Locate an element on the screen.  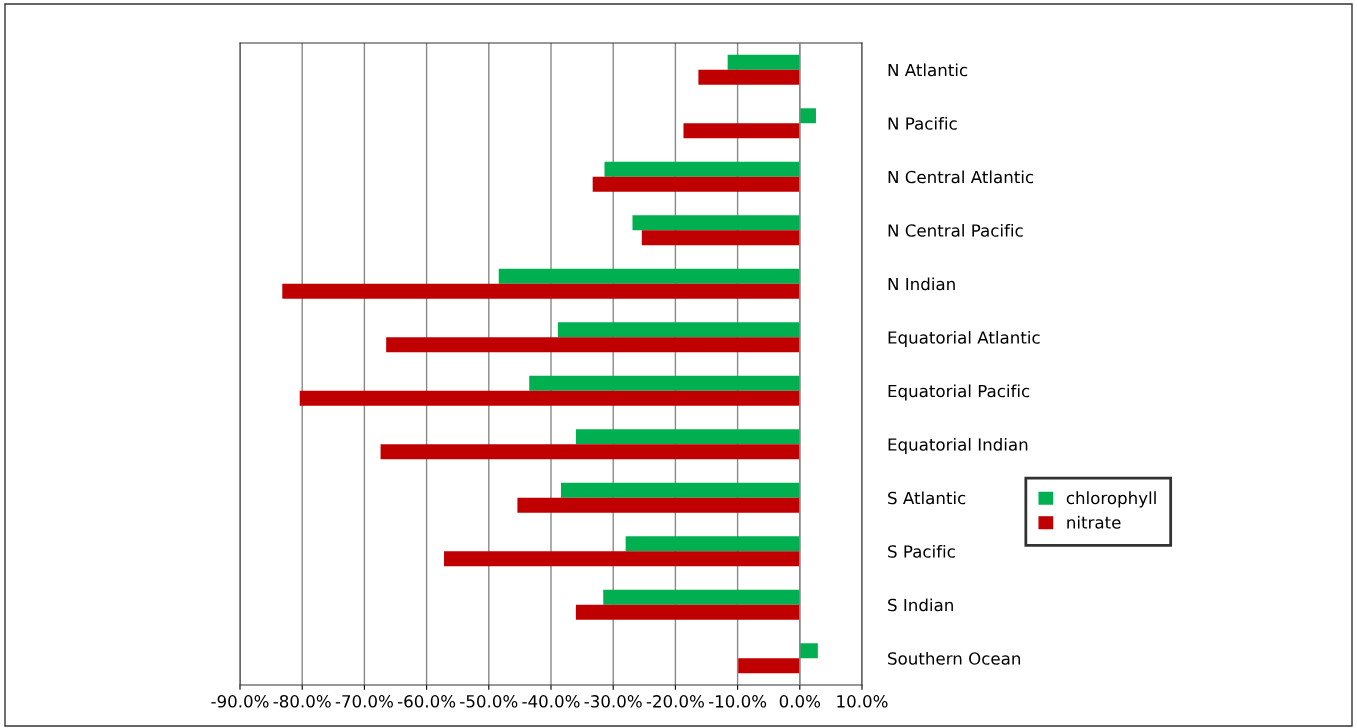
x-tick-label: 0.0% is located at coordinates (800, 701).